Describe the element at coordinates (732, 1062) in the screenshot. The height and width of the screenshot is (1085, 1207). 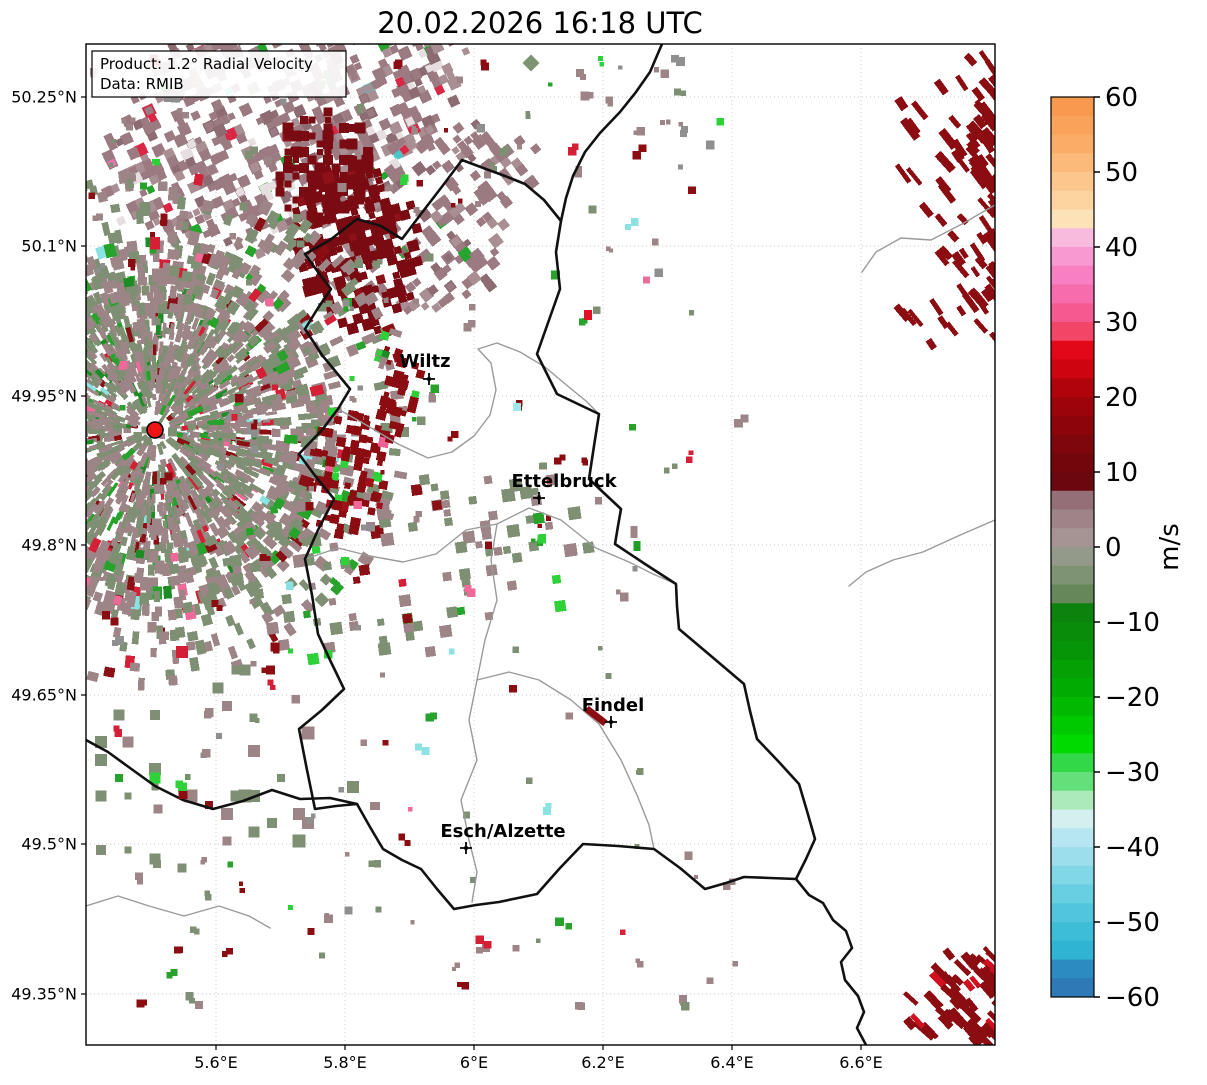
I see `lon-tick-label: 6.4°E` at that location.